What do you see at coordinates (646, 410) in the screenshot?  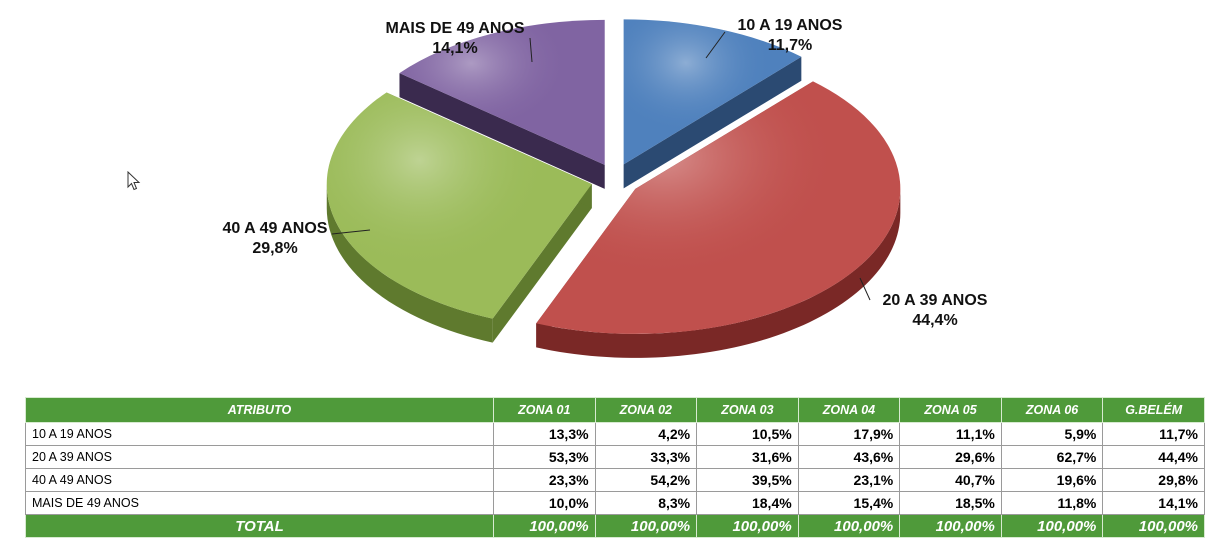 I see `header-zona-02: ZONA 02` at bounding box center [646, 410].